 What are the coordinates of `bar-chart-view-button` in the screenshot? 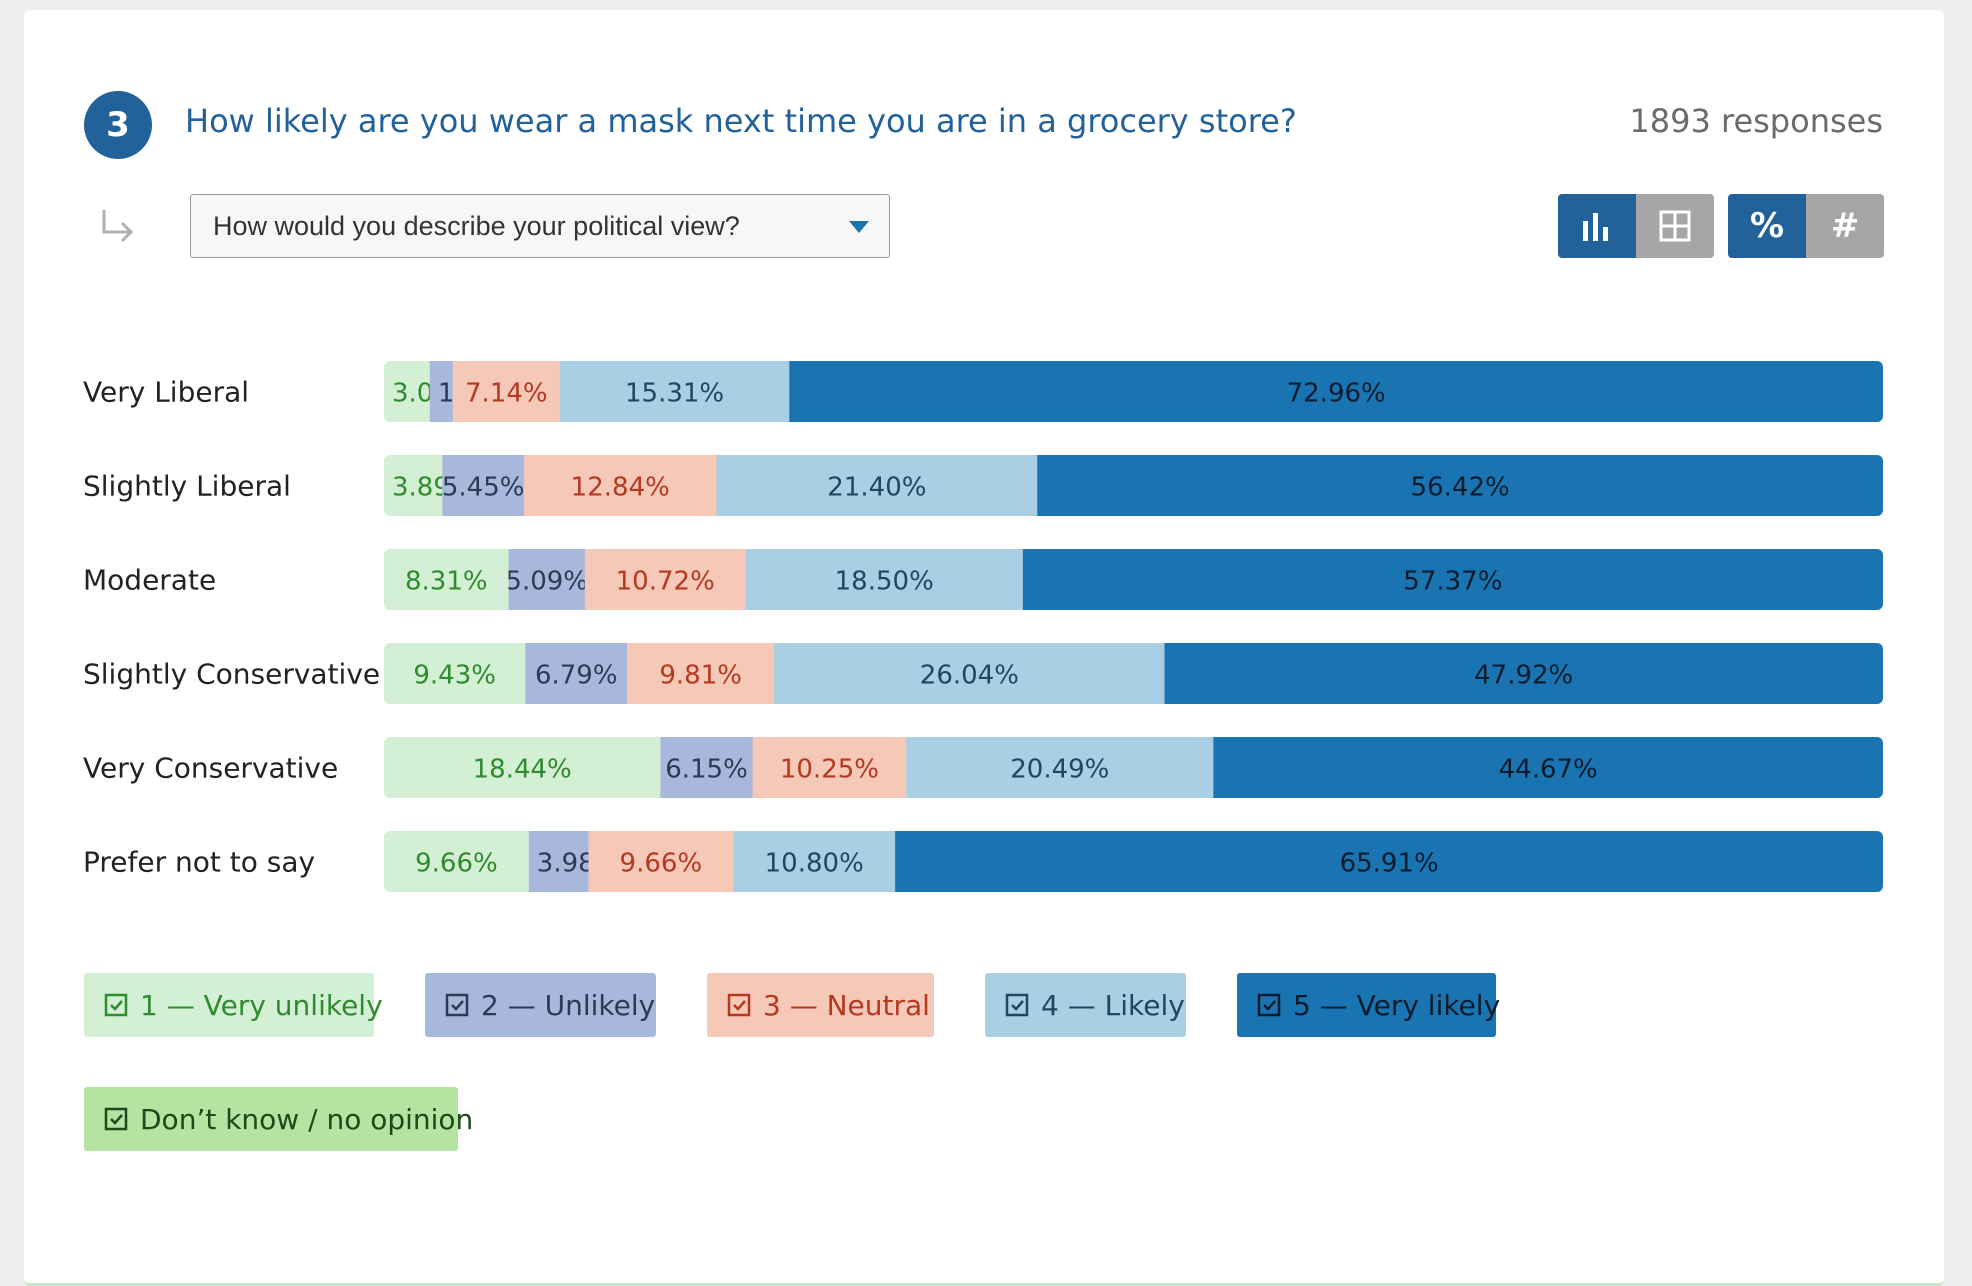 It's located at (1597, 226).